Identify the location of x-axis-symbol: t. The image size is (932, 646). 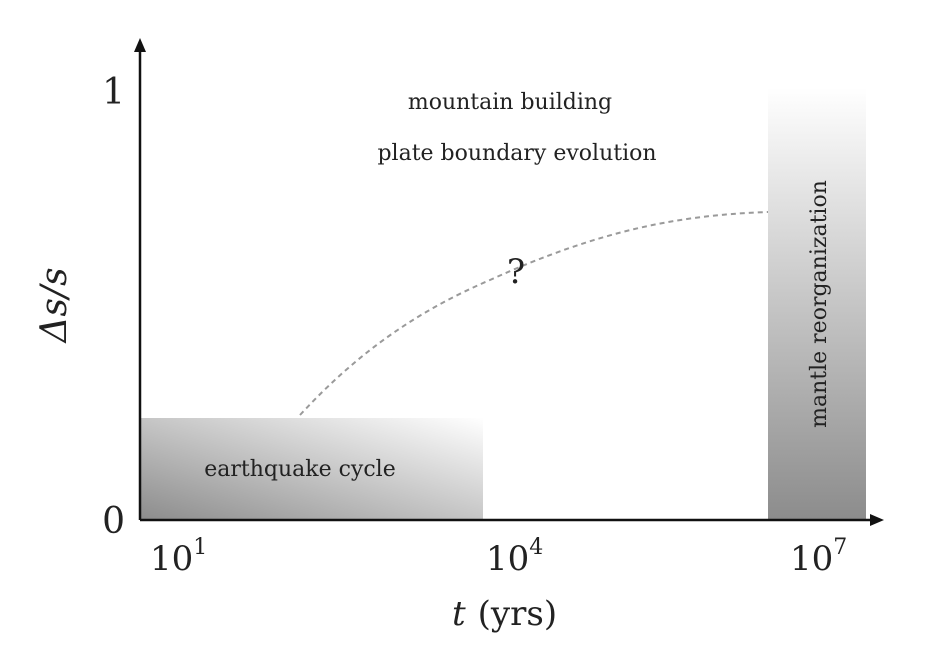
(459, 614).